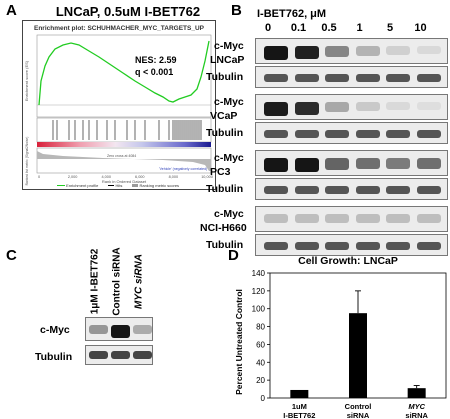  Describe the element at coordinates (351, 51) in the screenshot. I see `myc-blot-lncap` at that location.